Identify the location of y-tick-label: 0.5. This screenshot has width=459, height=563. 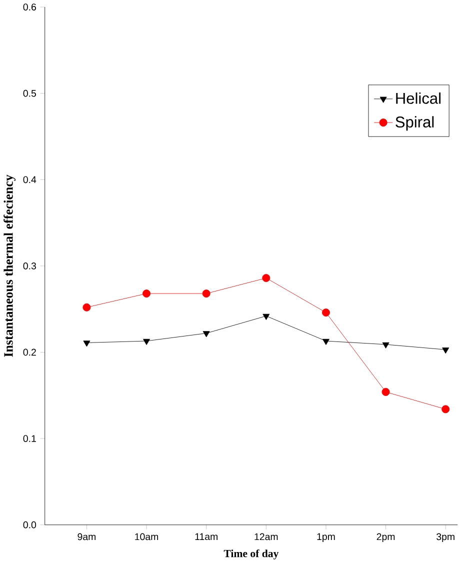
(29, 93).